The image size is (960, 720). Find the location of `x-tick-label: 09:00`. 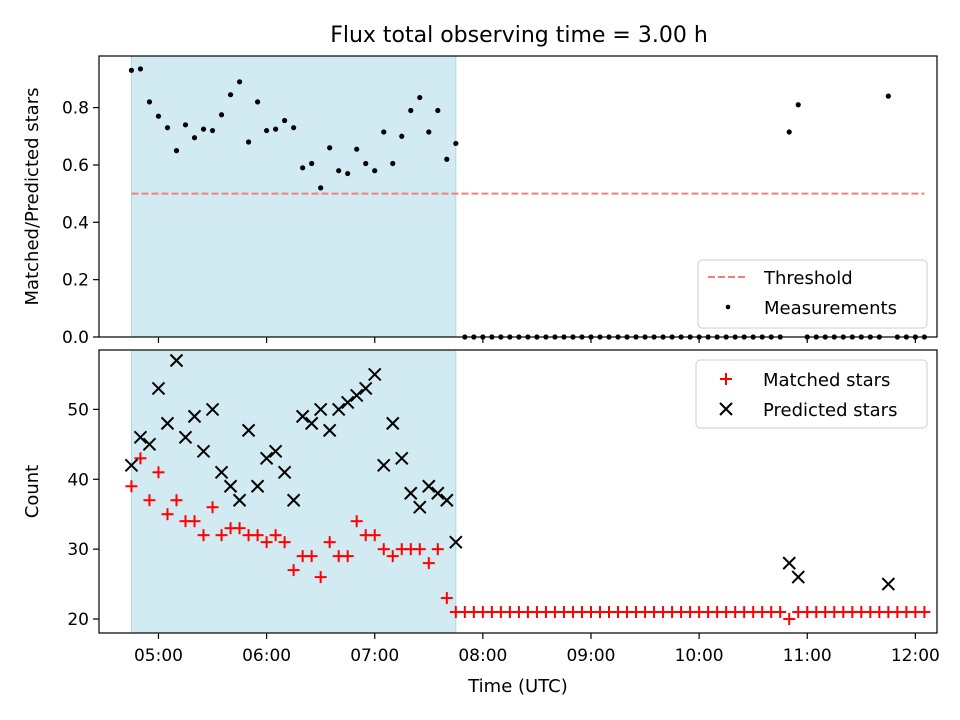

x-tick-label: 09:00 is located at coordinates (590, 656).